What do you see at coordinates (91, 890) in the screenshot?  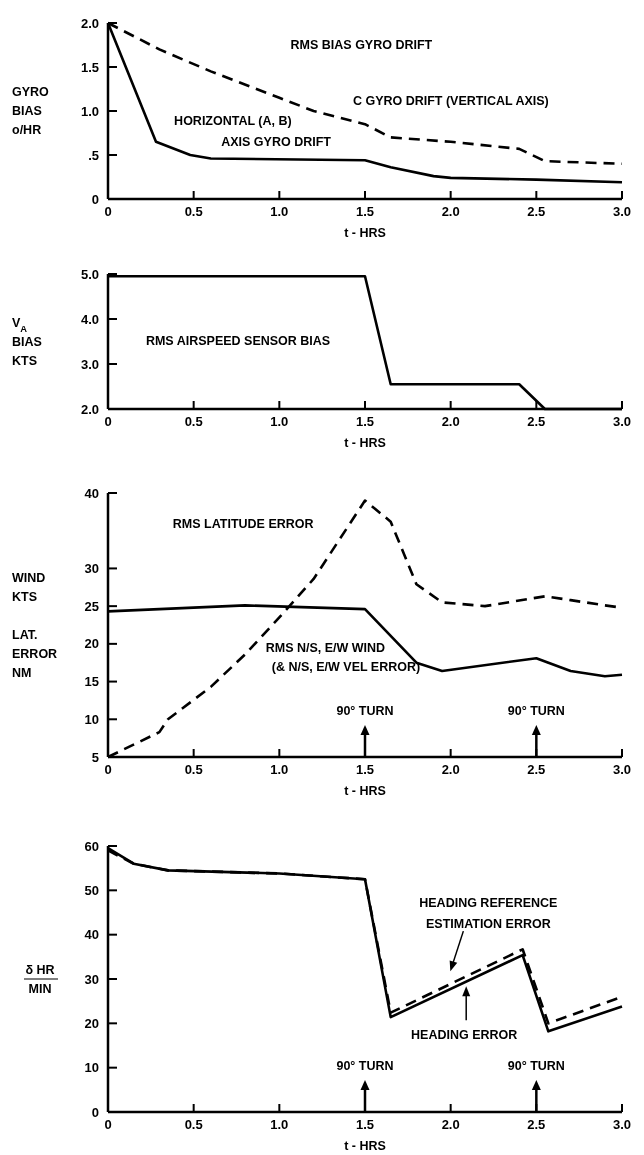 I see `y-tick-label: 50` at bounding box center [91, 890].